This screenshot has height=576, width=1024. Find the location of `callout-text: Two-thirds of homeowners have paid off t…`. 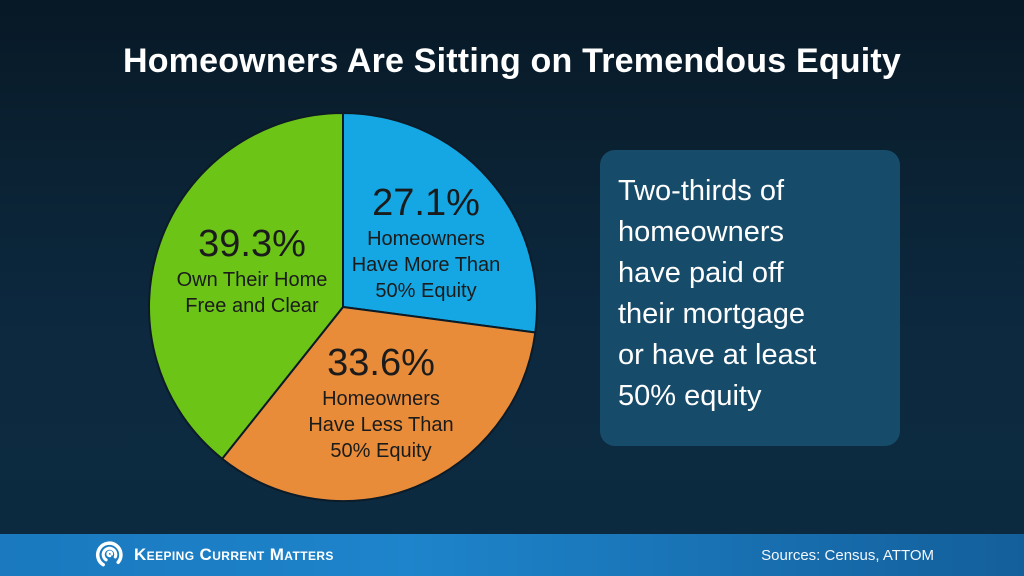

callout-text: Two-thirds of homeowners have paid off t… is located at coordinates (717, 293).